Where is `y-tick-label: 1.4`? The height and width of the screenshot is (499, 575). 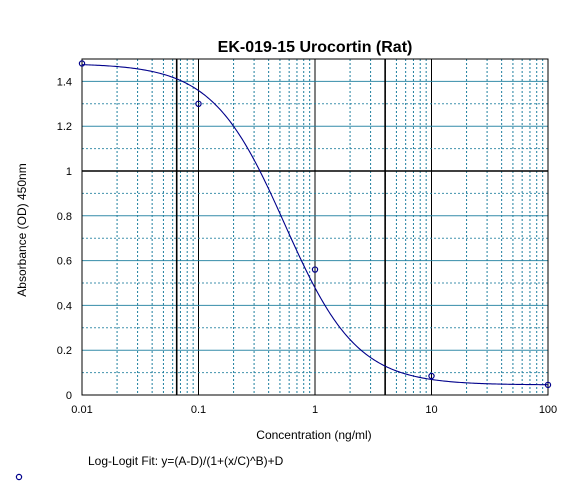
y-tick-label: 1.4 is located at coordinates (64, 82).